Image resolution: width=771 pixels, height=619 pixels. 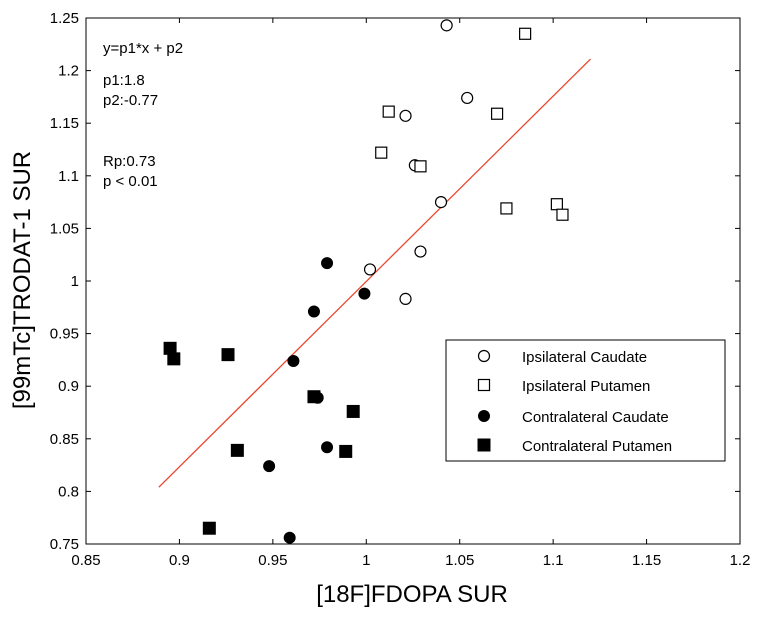 What do you see at coordinates (366, 560) in the screenshot?
I see `x-tick-label: 1` at bounding box center [366, 560].